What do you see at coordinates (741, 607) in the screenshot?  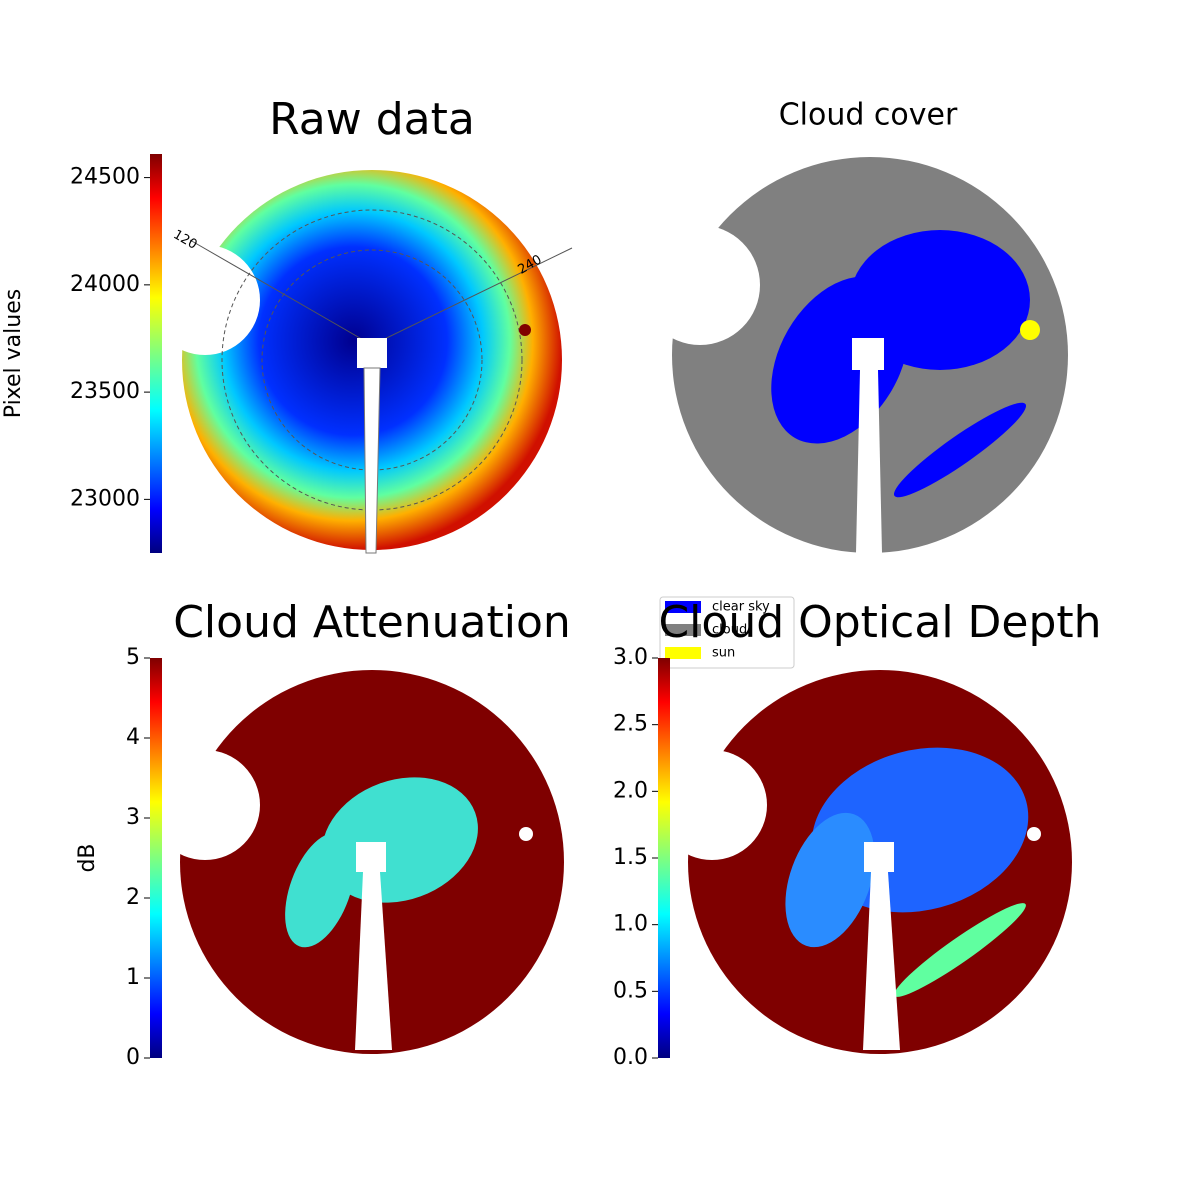 I see `legend-label: clear sky` at bounding box center [741, 607].